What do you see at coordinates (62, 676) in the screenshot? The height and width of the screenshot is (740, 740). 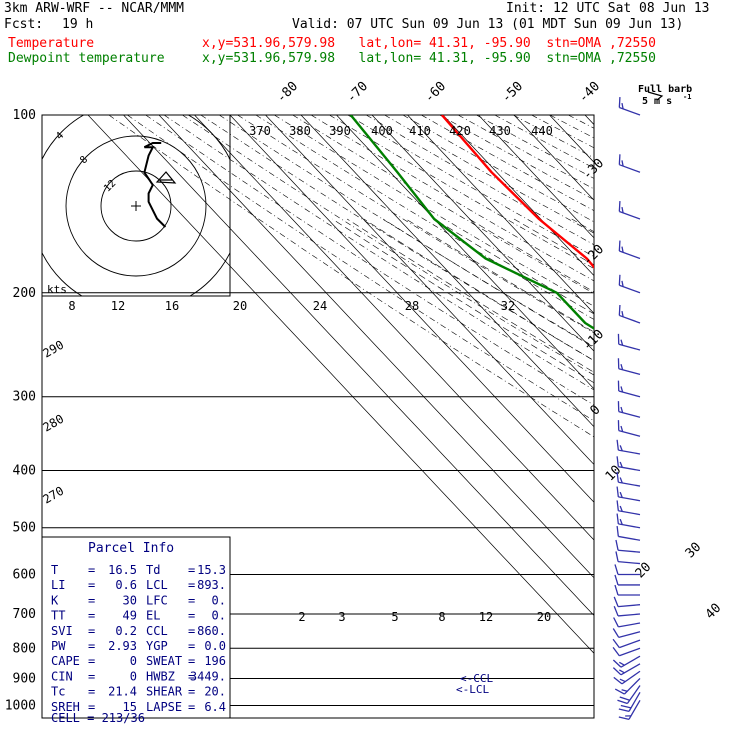 I see `parcel-field-label: CIN` at bounding box center [62, 676].